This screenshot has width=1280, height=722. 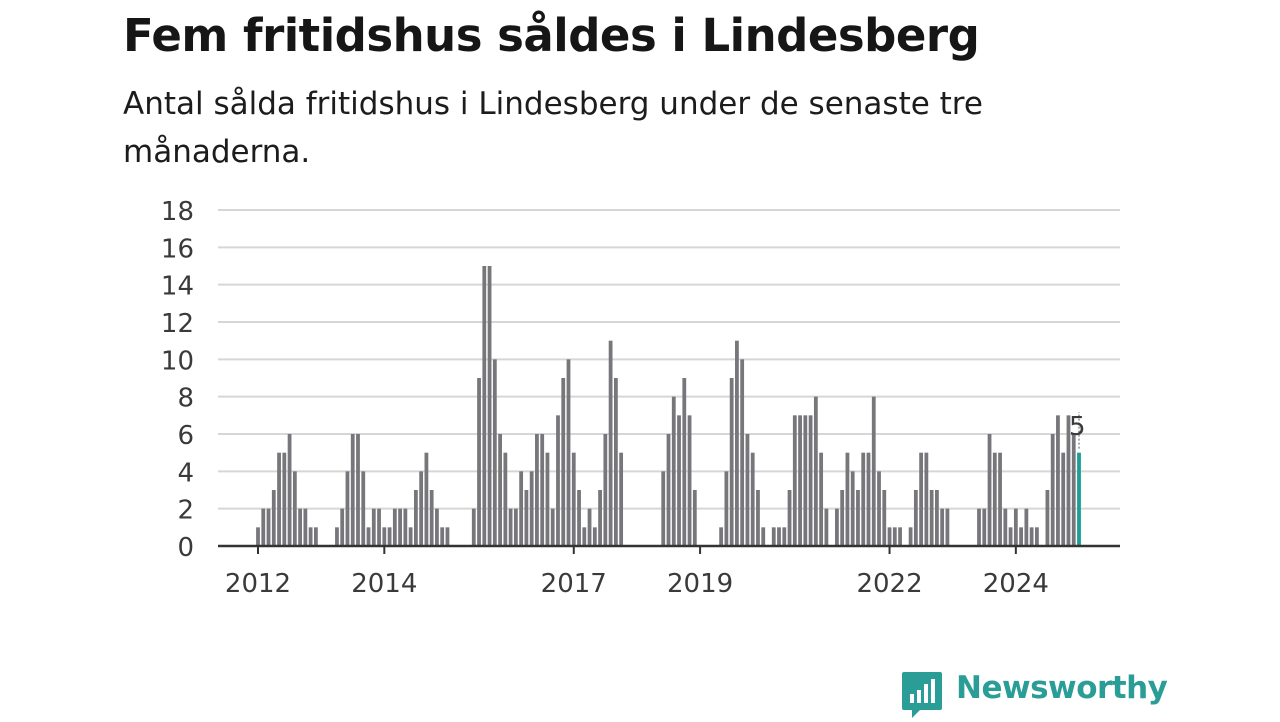 I want to click on x-tick-label: 2012, so click(x=258, y=584).